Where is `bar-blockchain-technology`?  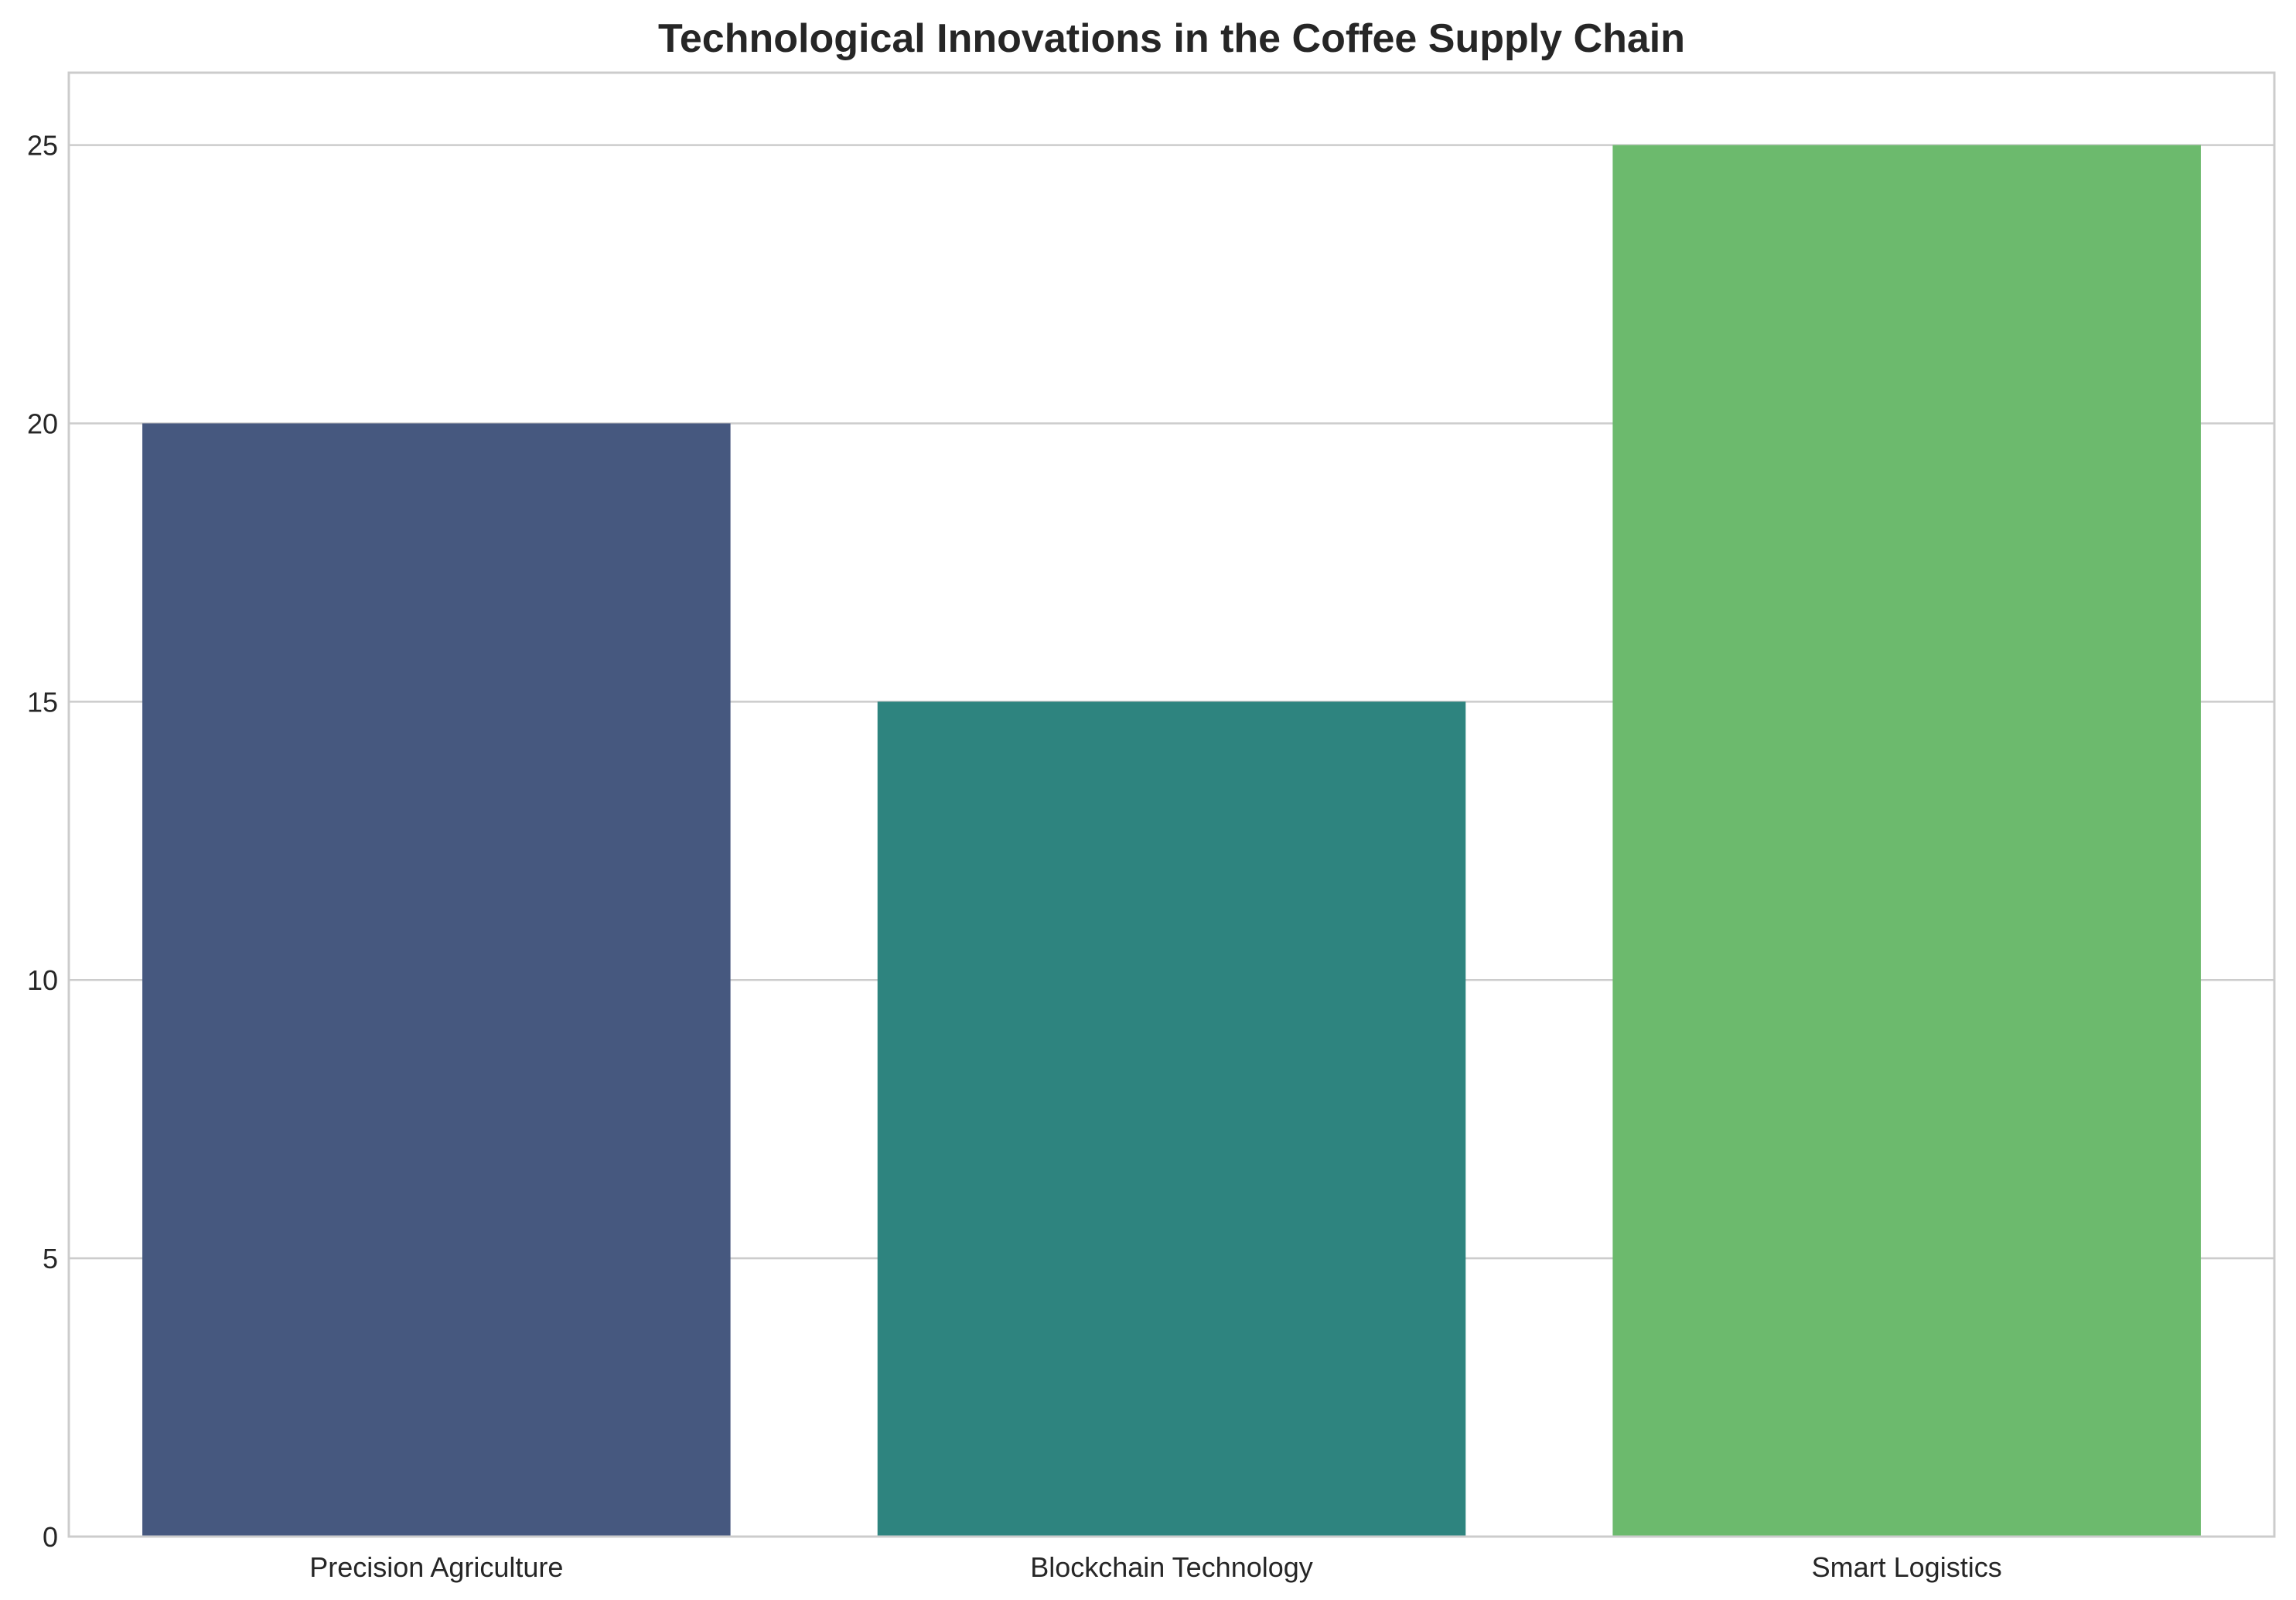
bar-blockchain-technology is located at coordinates (1171, 1119).